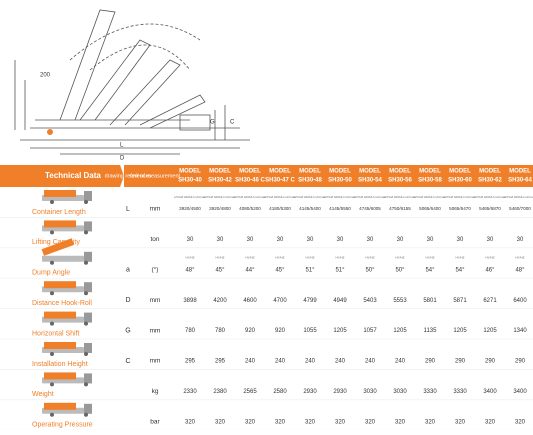  Describe the element at coordinates (280, 208) in the screenshot. I see `cell-value: 4180/5300` at that location.